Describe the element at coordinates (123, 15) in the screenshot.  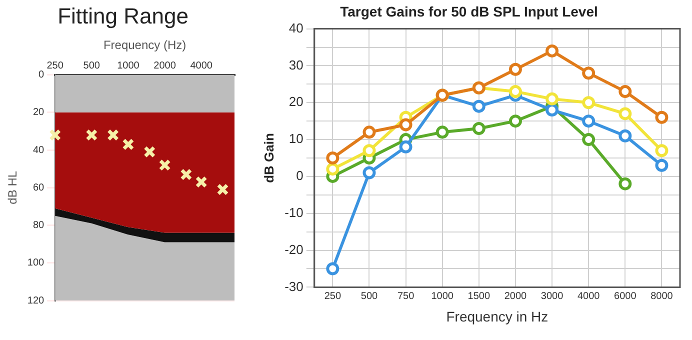
I see `chart-title: Fitting Range` at that location.